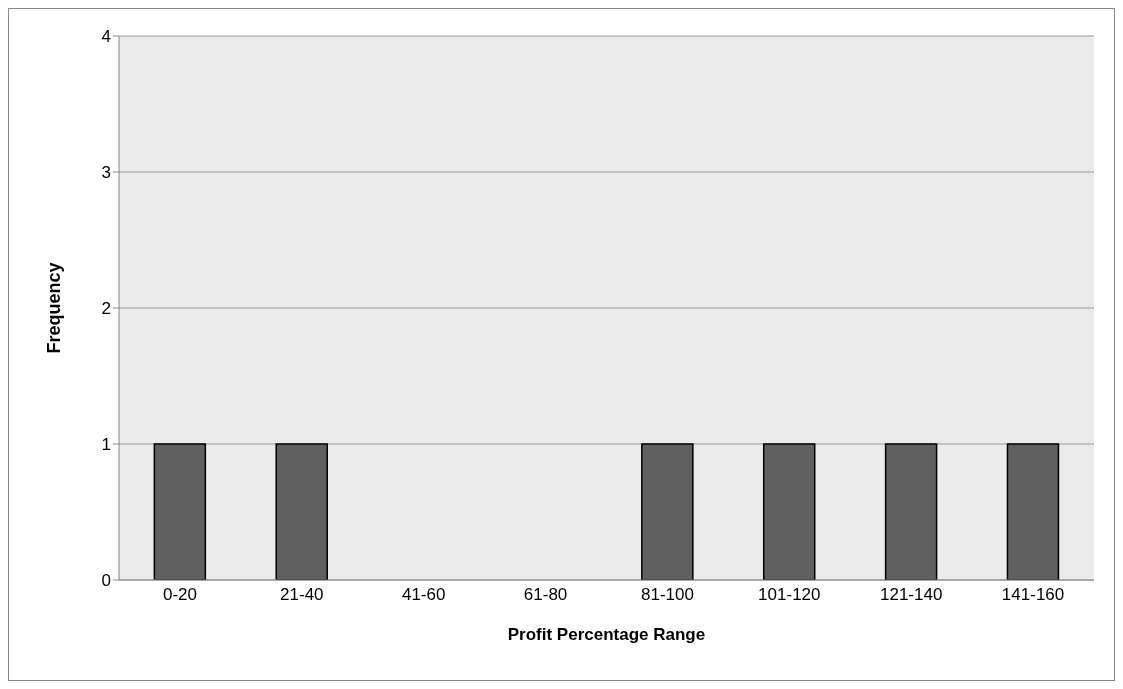  I want to click on x-tick-label: 101-120, so click(789, 595).